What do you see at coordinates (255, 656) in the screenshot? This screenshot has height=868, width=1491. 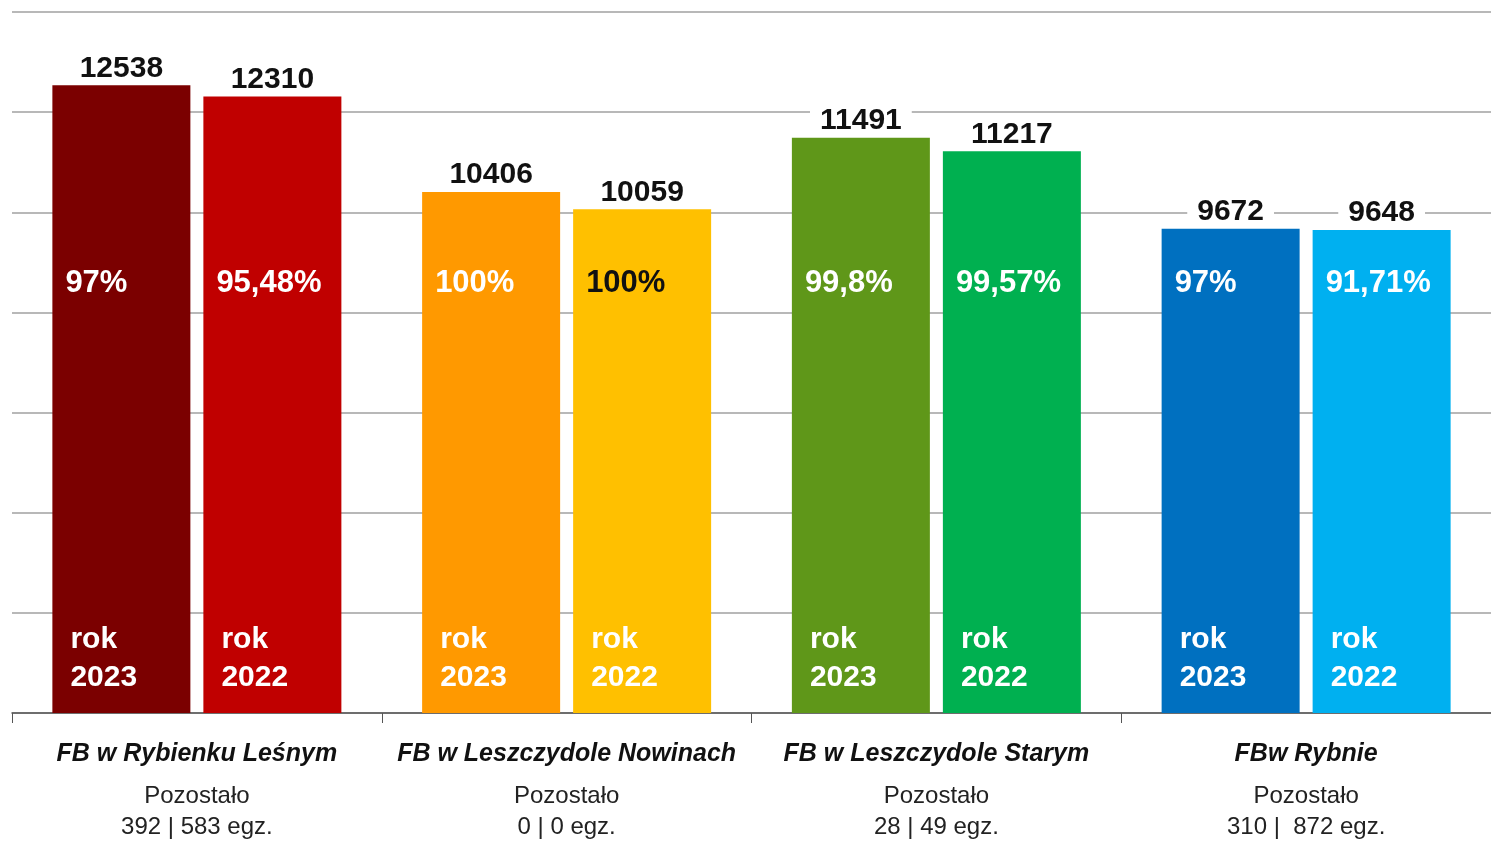 I see `series-label: rok 2022` at bounding box center [255, 656].